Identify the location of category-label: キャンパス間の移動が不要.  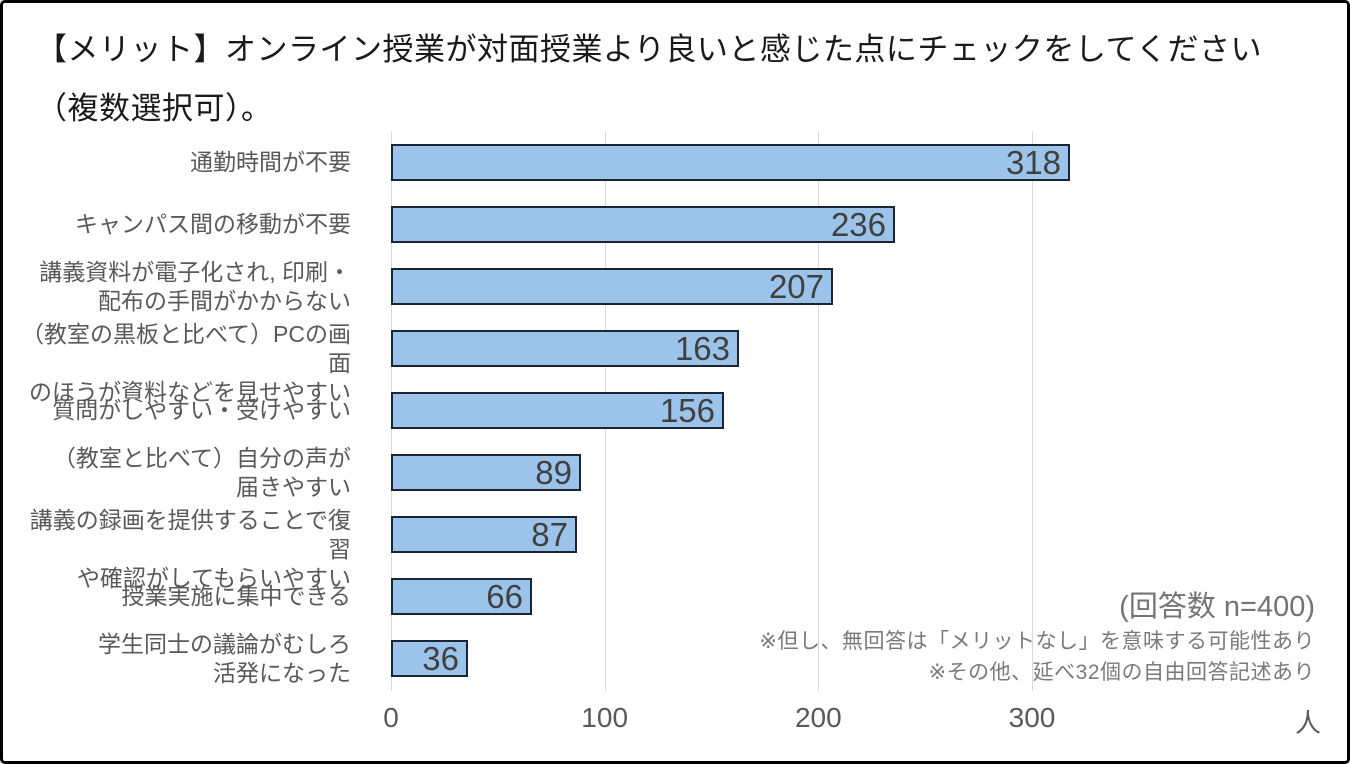
(213, 224).